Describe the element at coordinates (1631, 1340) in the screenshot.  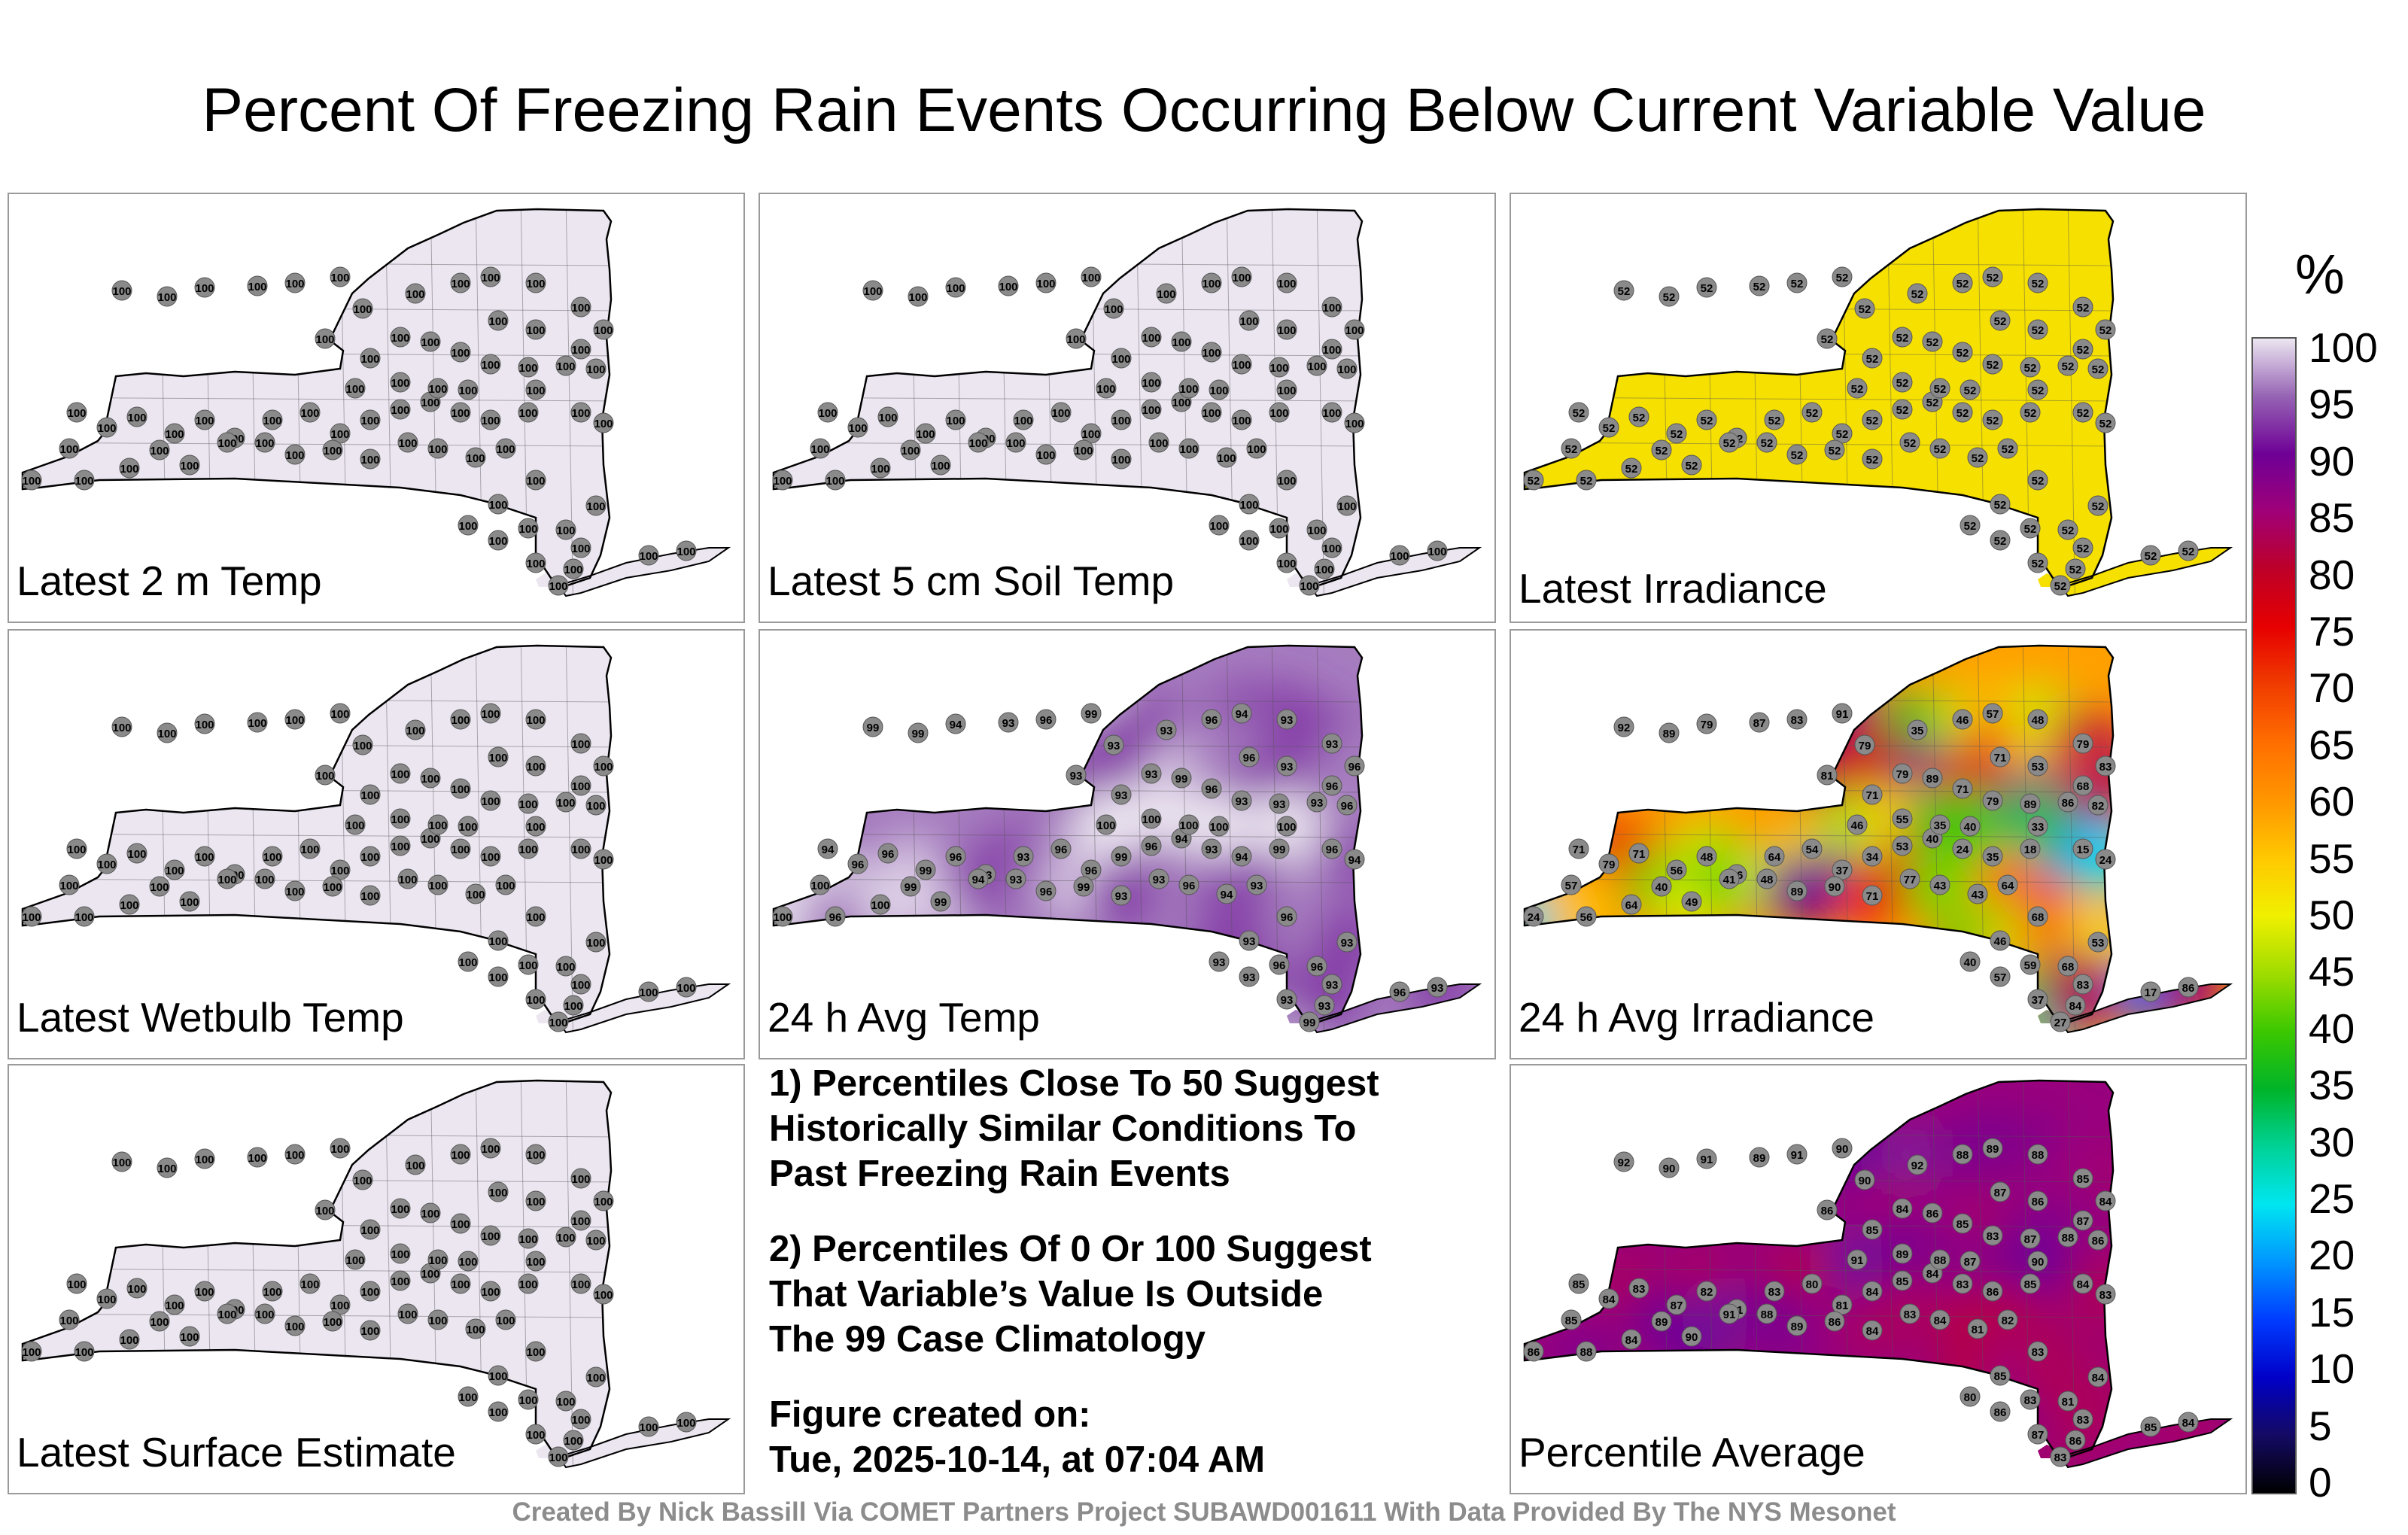
I see `station-value: 84` at that location.